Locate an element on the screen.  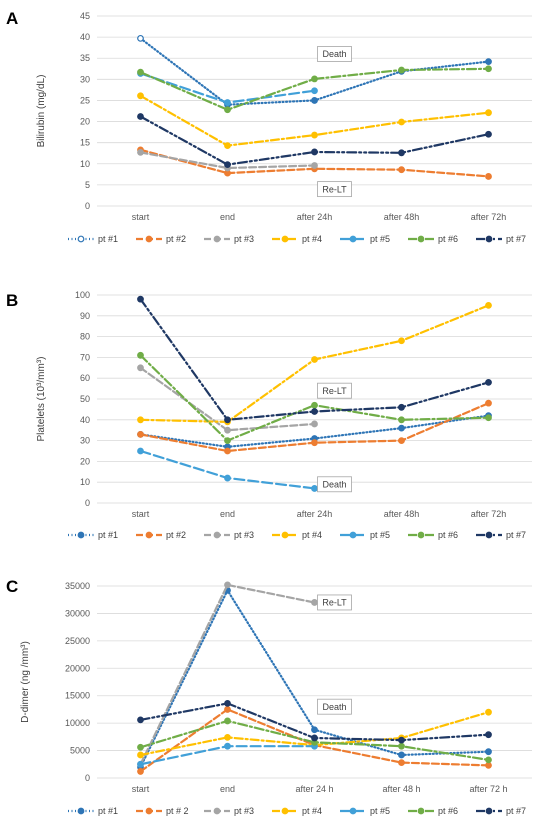
panel-label: C is located at coordinates (12, 586).